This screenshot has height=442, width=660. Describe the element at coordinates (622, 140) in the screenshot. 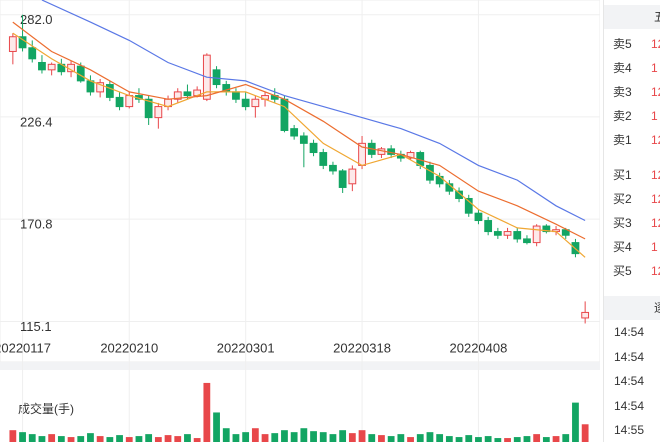

I see `row-label: 卖1` at that location.